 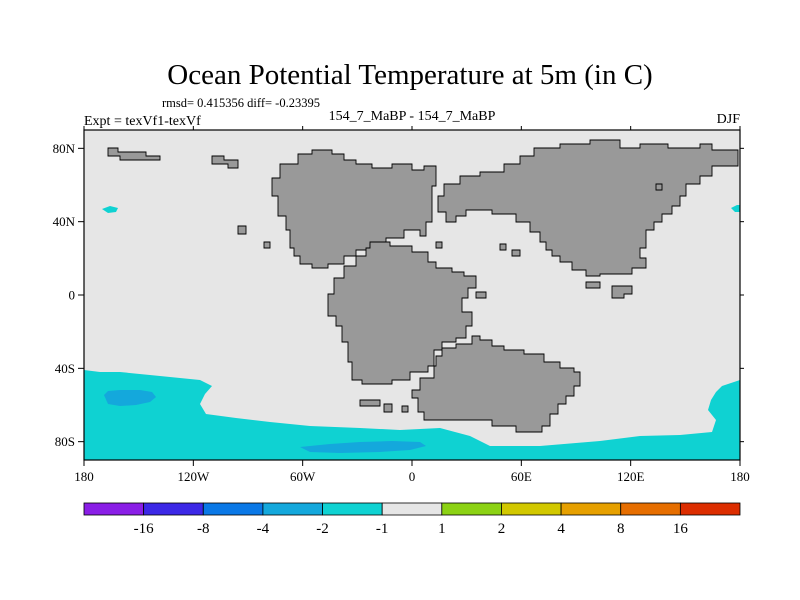 I want to click on anomaly-blob-east, so click(x=735, y=208).